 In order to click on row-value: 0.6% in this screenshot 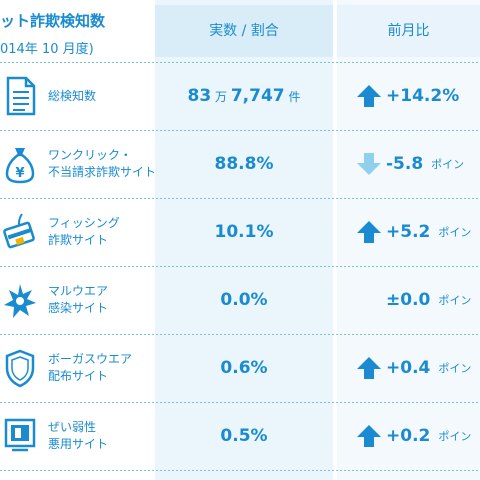, I will do `click(244, 368)`.